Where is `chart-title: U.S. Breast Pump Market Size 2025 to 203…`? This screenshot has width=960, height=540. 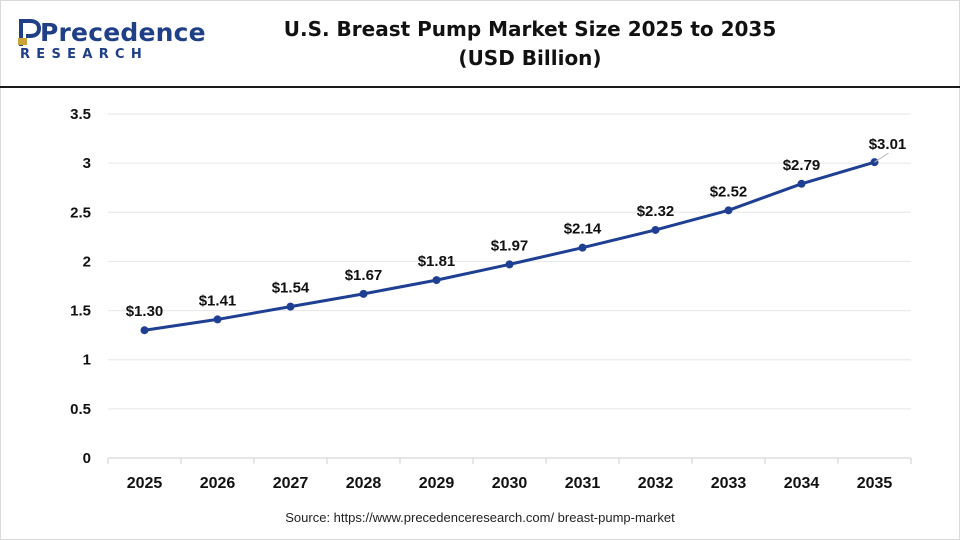 chart-title: U.S. Breast Pump Market Size 2025 to 203… is located at coordinates (530, 44).